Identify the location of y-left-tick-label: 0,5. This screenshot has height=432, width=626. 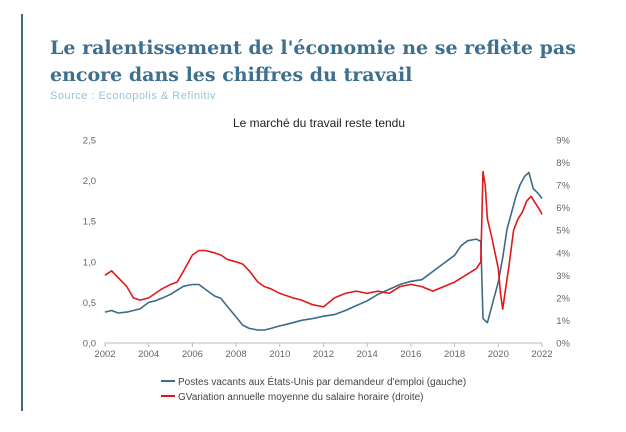
(89, 303).